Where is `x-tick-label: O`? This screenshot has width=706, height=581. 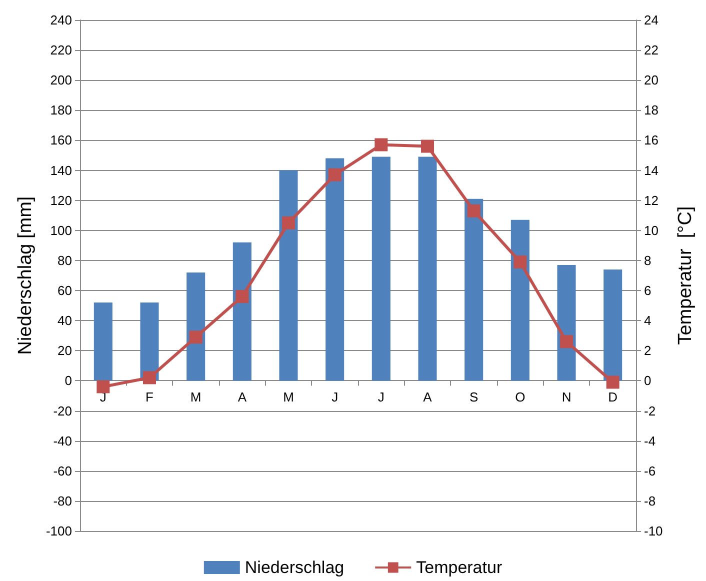
x-tick-label: O is located at coordinates (520, 397).